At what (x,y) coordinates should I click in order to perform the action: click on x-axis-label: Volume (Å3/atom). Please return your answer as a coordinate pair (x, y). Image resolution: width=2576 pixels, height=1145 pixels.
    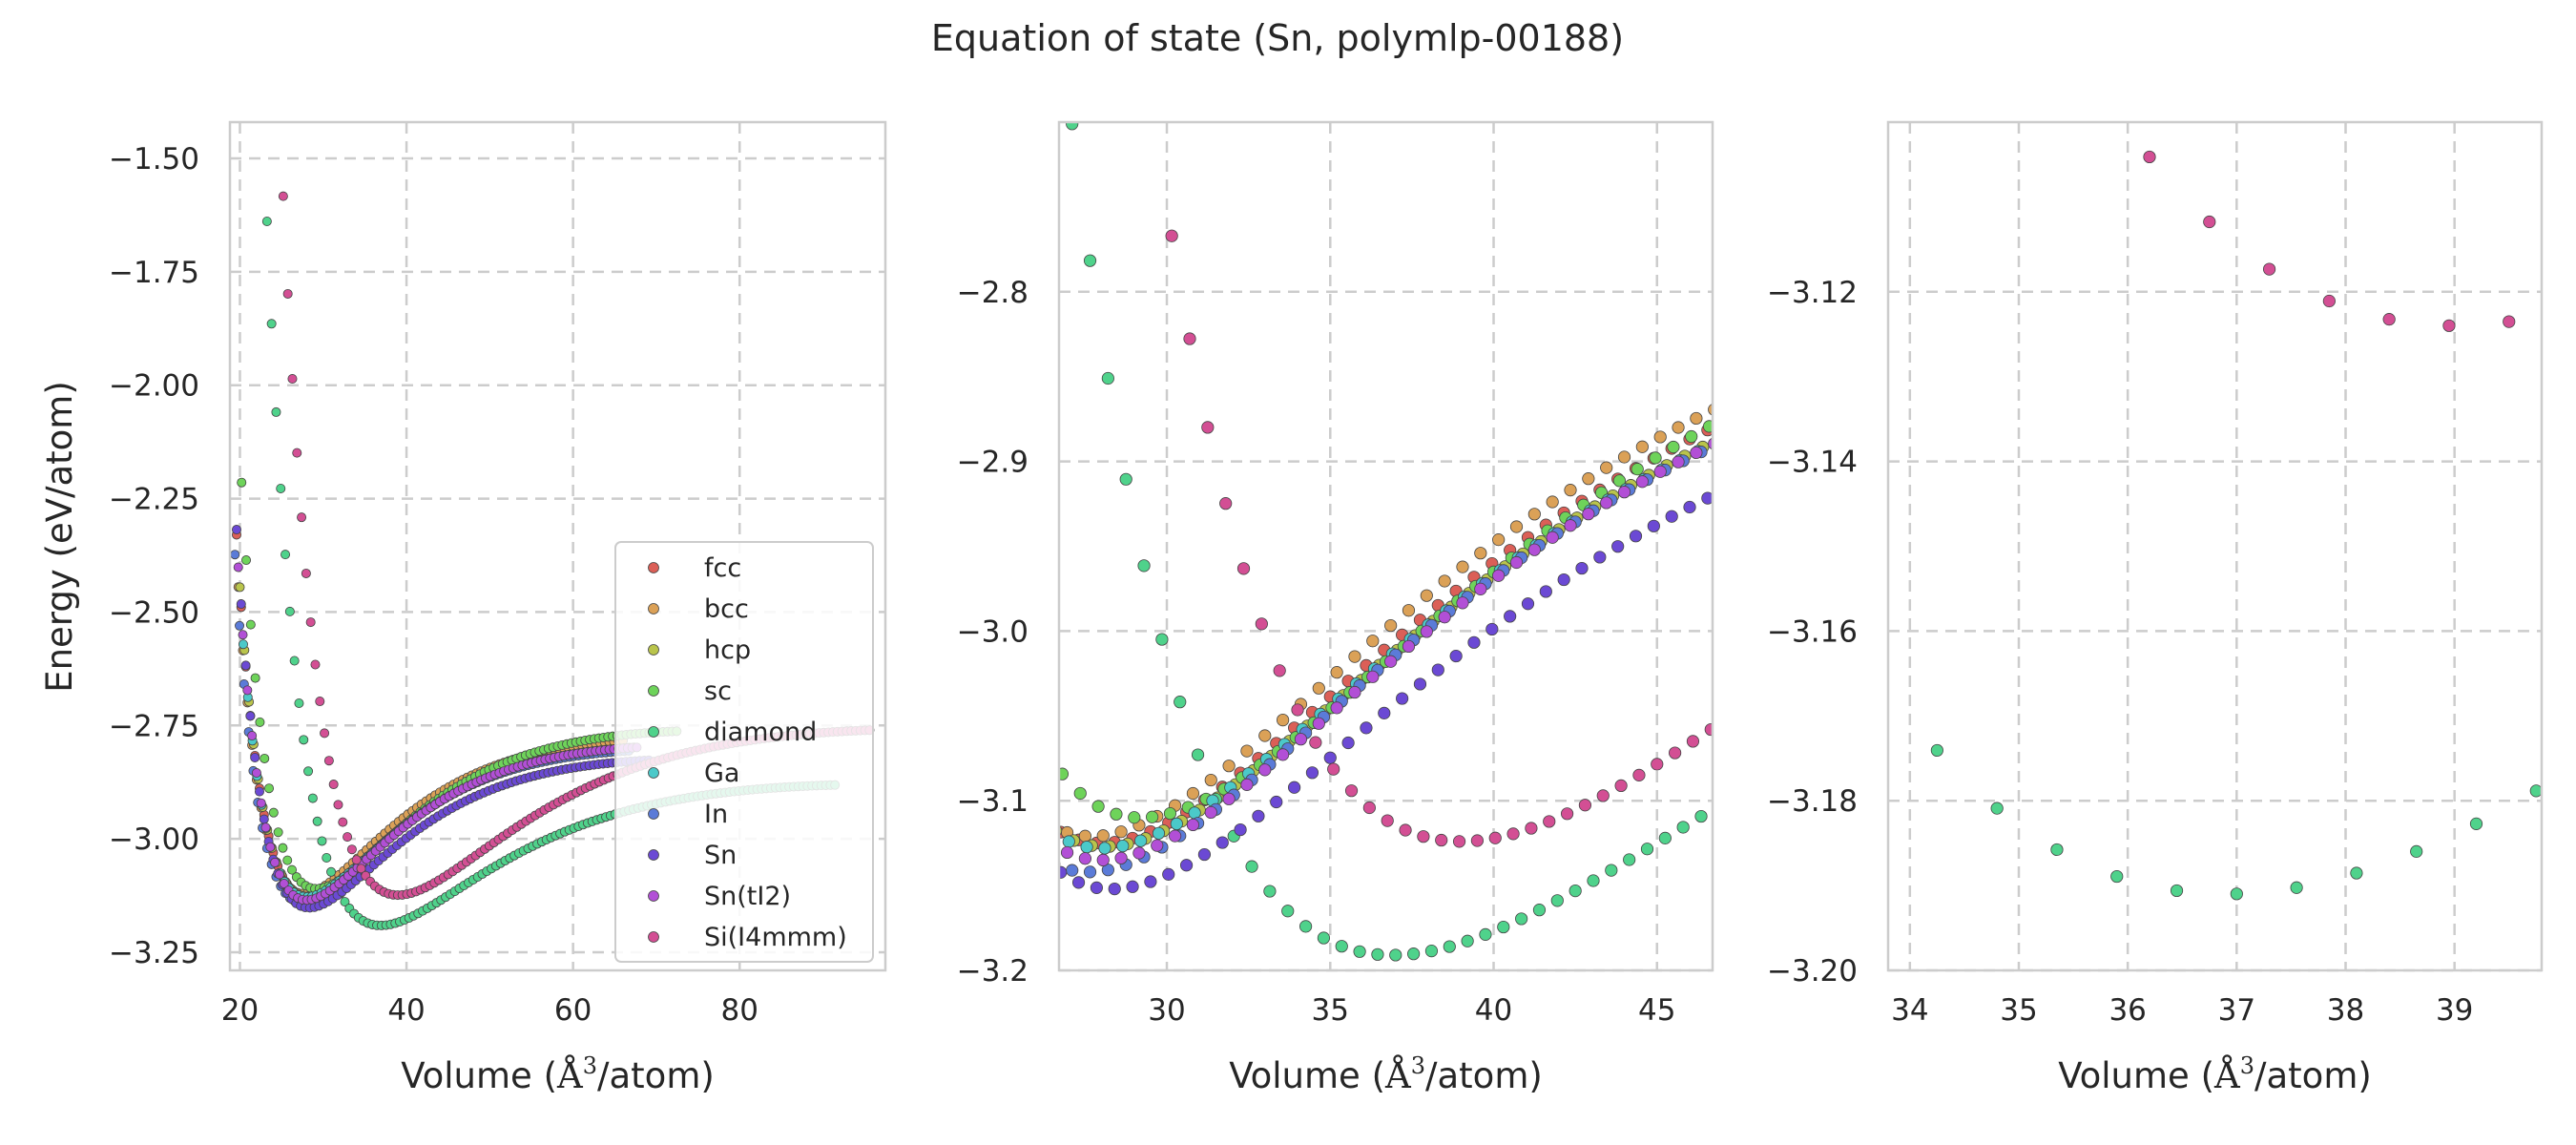
    Looking at the image, I should click on (558, 1074).